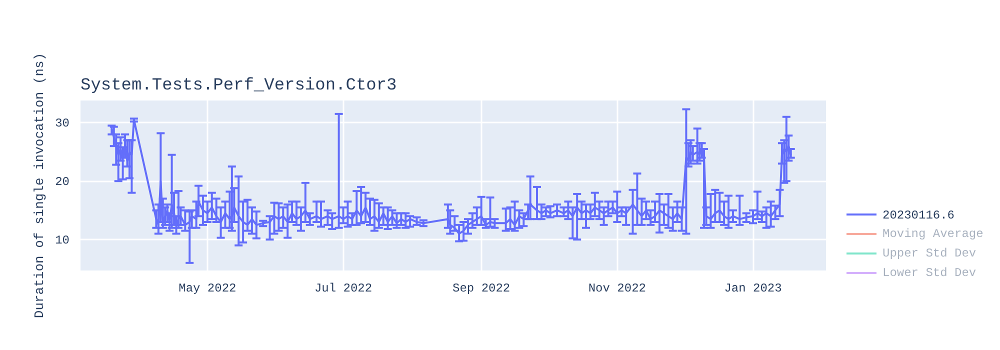 The width and height of the screenshot is (1000, 350). I want to click on legend-label: Moving Average, so click(933, 234).